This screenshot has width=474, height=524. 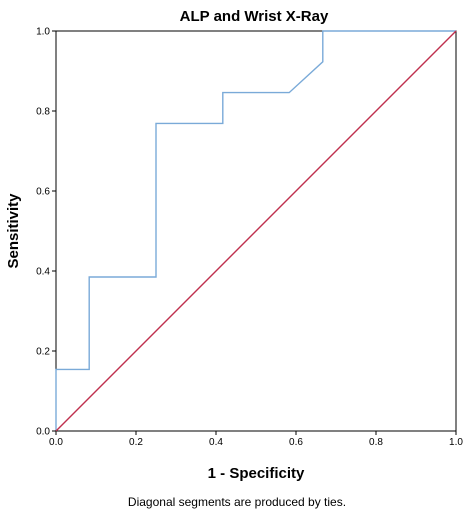 What do you see at coordinates (237, 502) in the screenshot?
I see `chart-footnote: Diagonal segments are produced by ties.` at bounding box center [237, 502].